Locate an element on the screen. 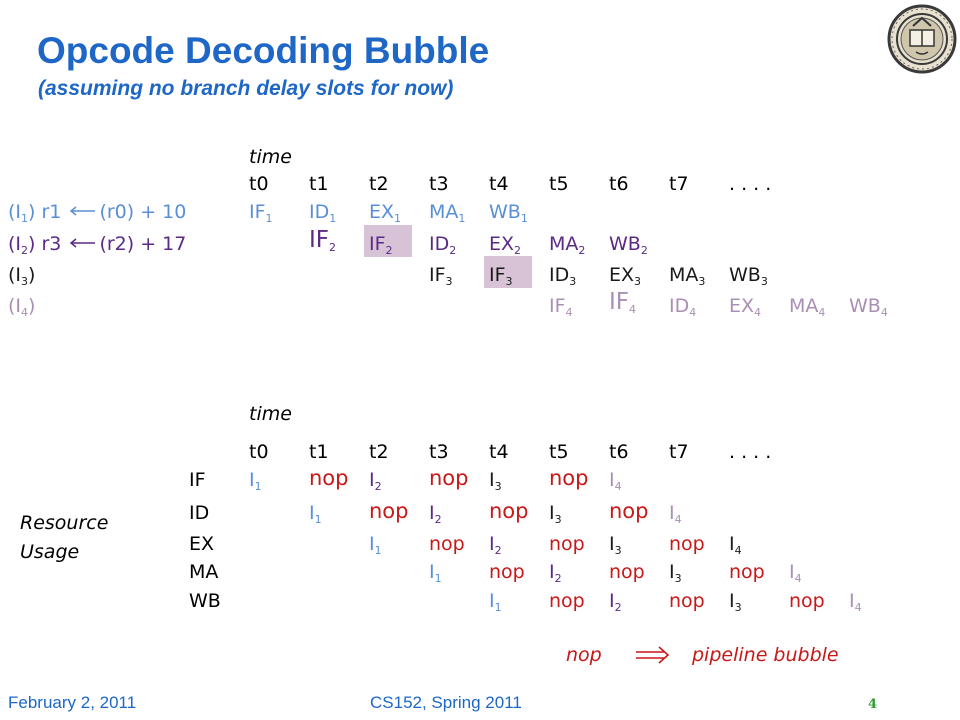  ma-t9: I4 is located at coordinates (795, 573).